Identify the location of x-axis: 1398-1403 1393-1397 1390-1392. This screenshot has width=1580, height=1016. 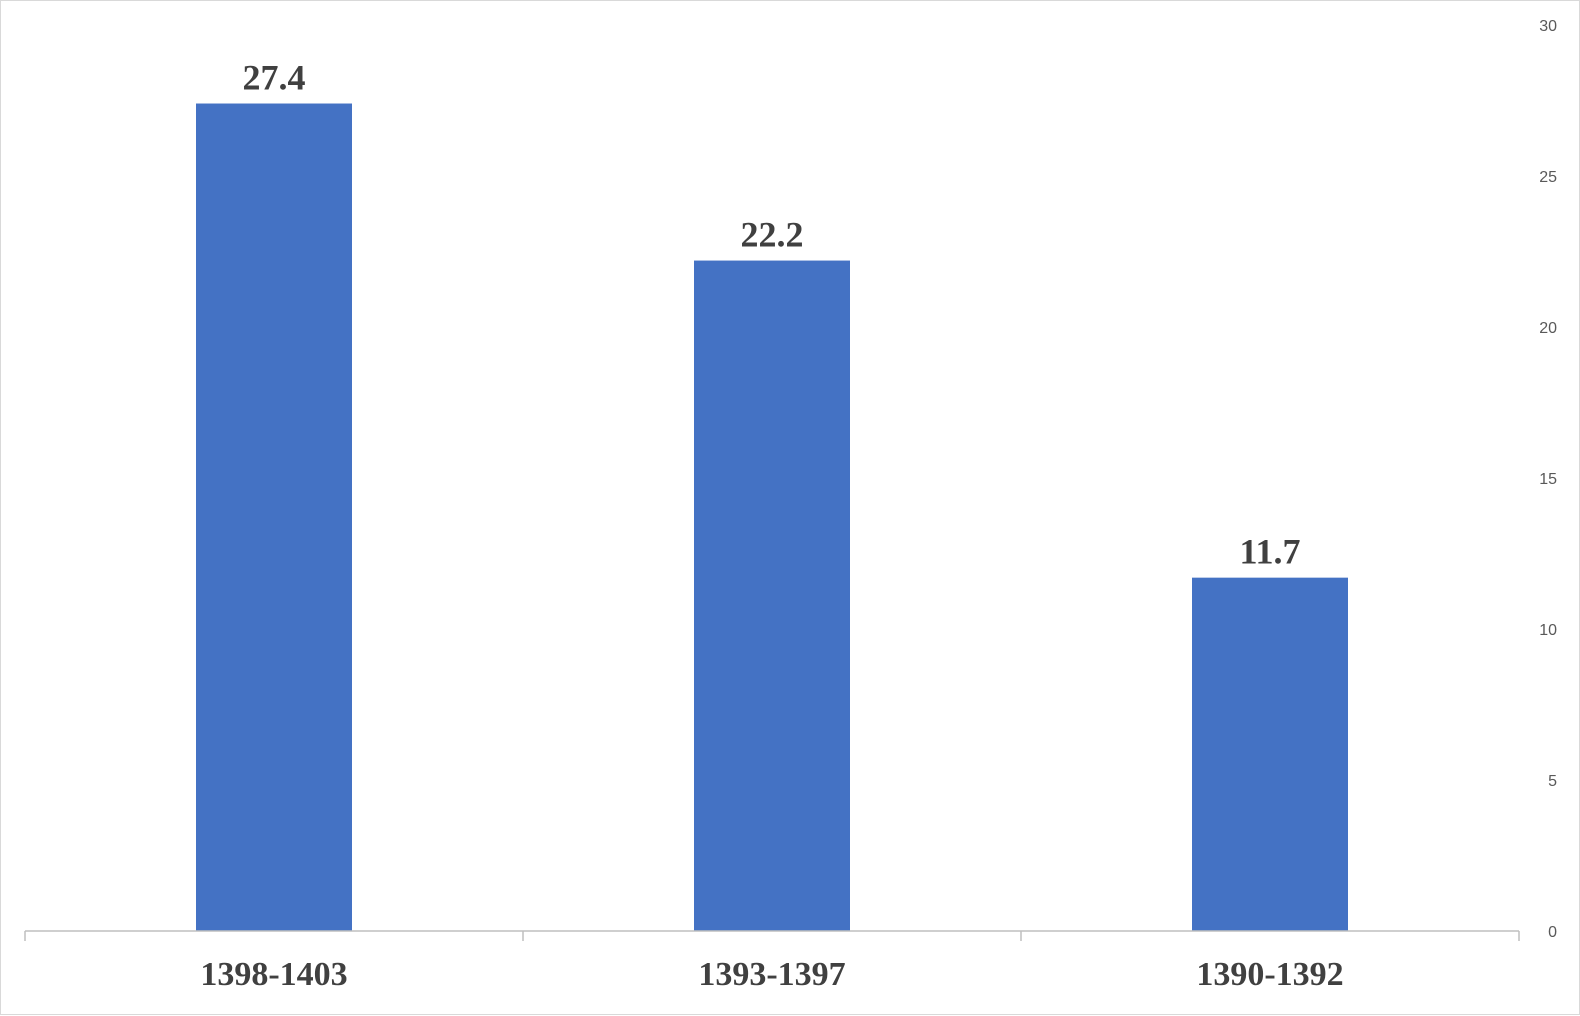
(772, 961).